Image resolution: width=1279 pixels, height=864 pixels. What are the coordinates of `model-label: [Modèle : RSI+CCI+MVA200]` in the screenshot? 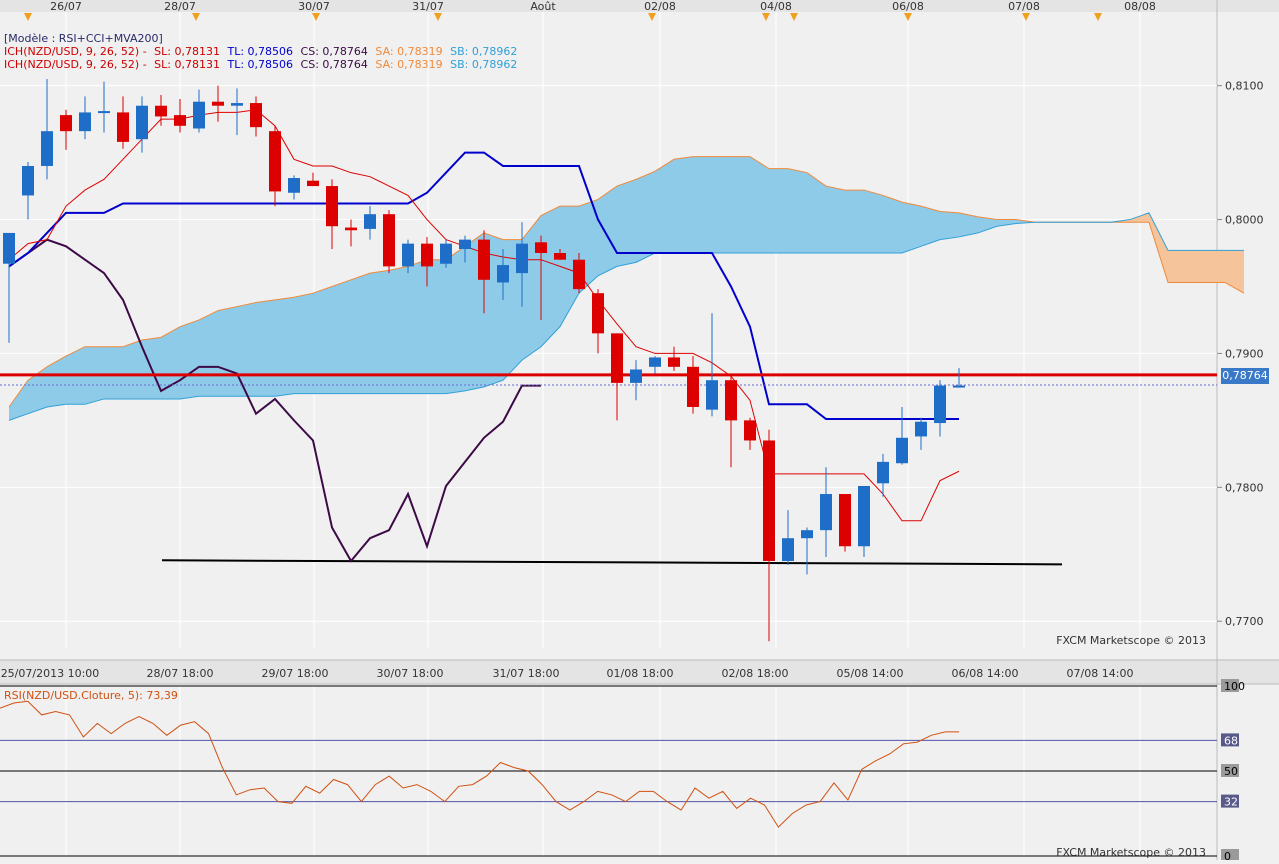 It's located at (83, 38).